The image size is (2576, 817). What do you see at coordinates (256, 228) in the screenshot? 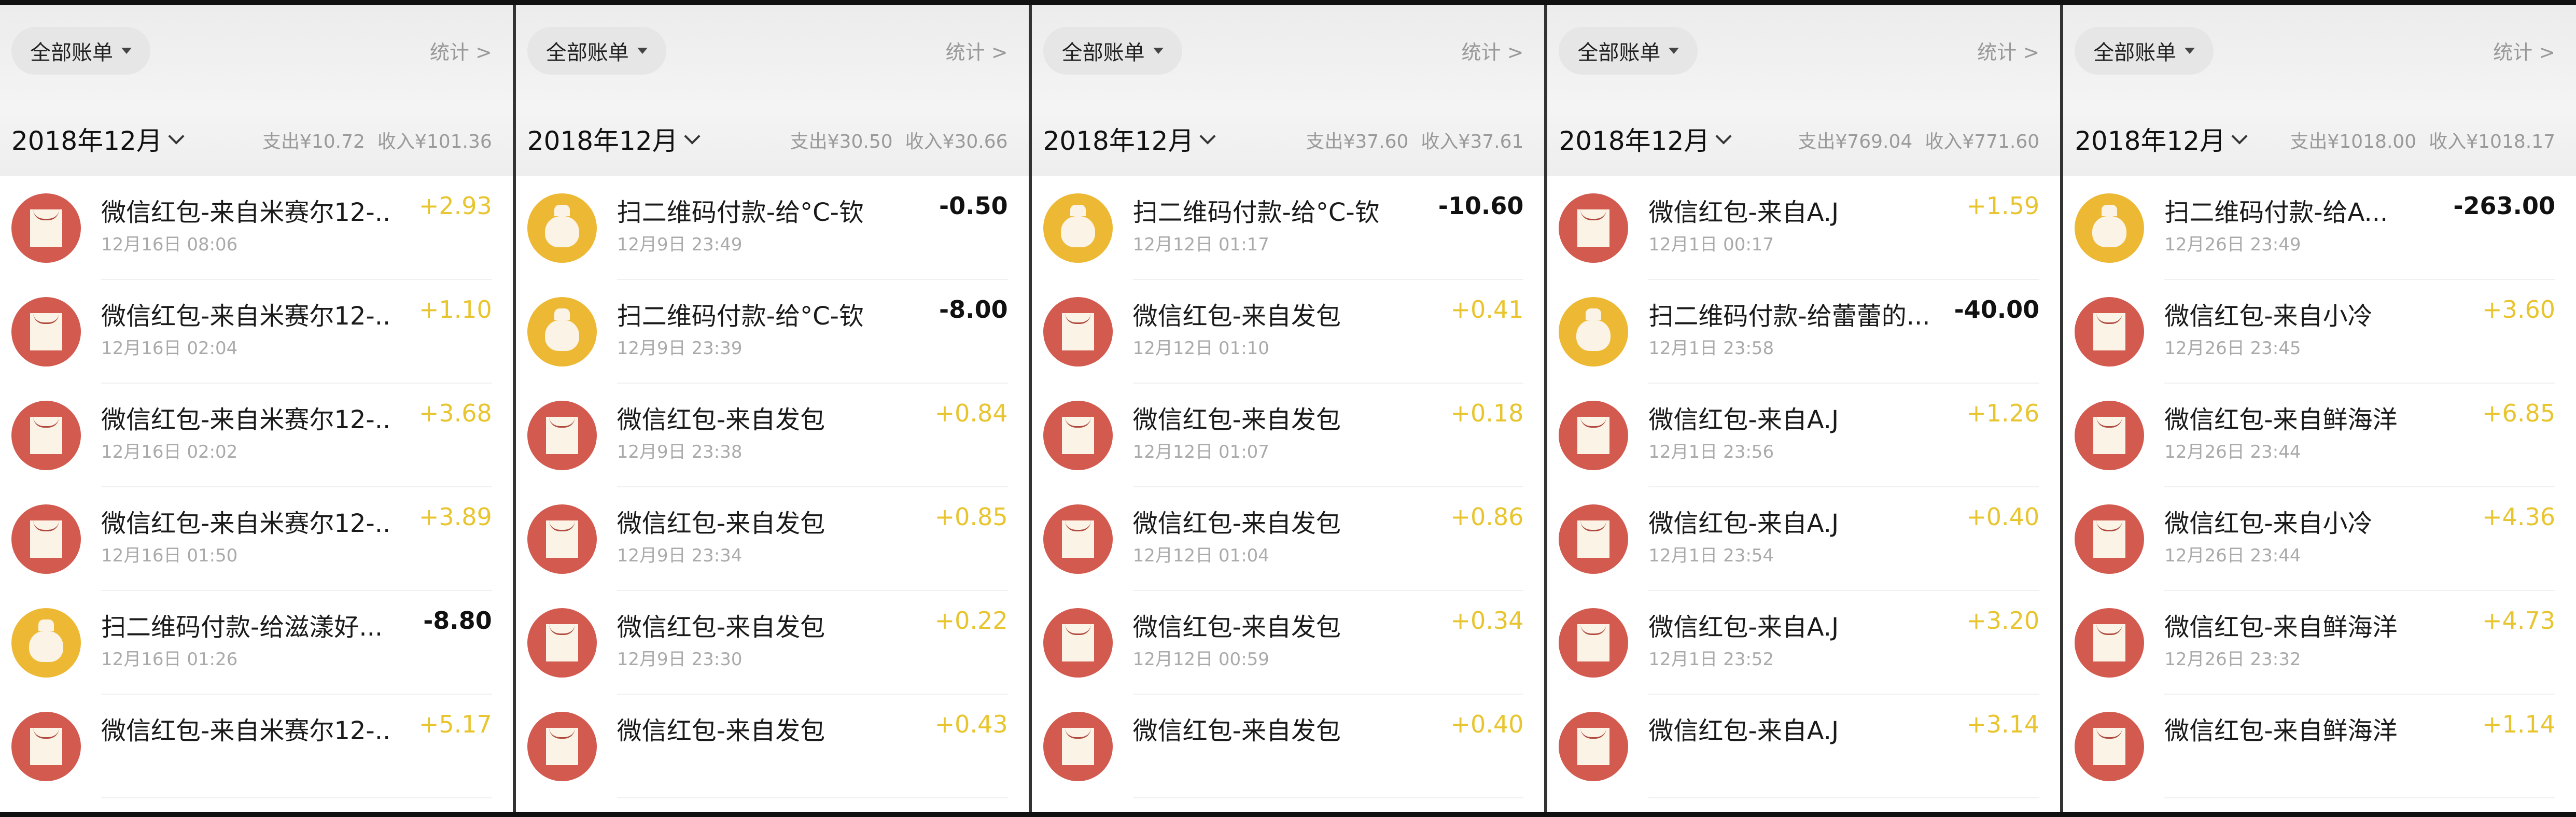
I see `transaction-row: 微信红包-来自米赛尔12-... 12月16日 08:06 +2.93` at bounding box center [256, 228].